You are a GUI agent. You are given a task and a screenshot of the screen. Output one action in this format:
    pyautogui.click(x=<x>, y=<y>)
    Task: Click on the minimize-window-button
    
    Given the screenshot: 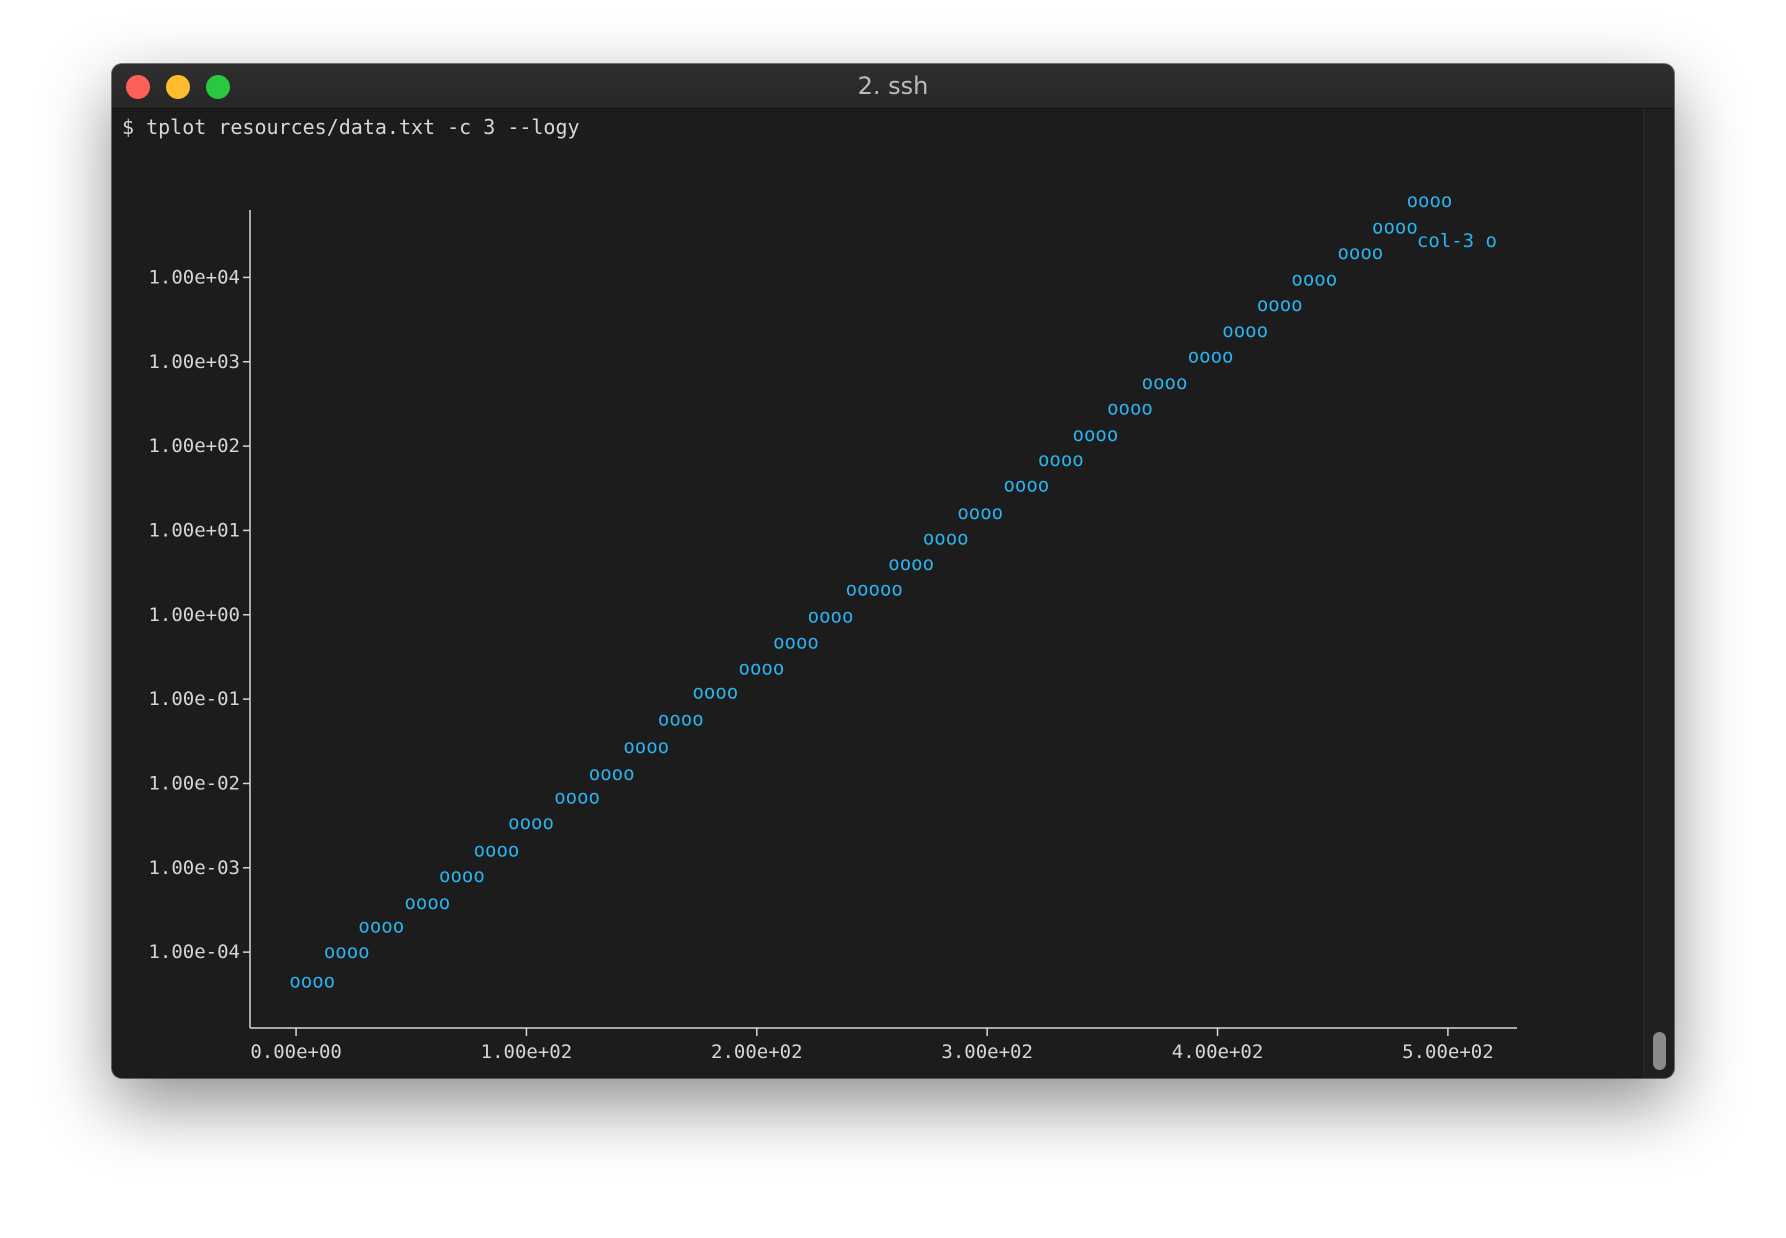 What is the action you would take?
    pyautogui.click(x=178, y=87)
    